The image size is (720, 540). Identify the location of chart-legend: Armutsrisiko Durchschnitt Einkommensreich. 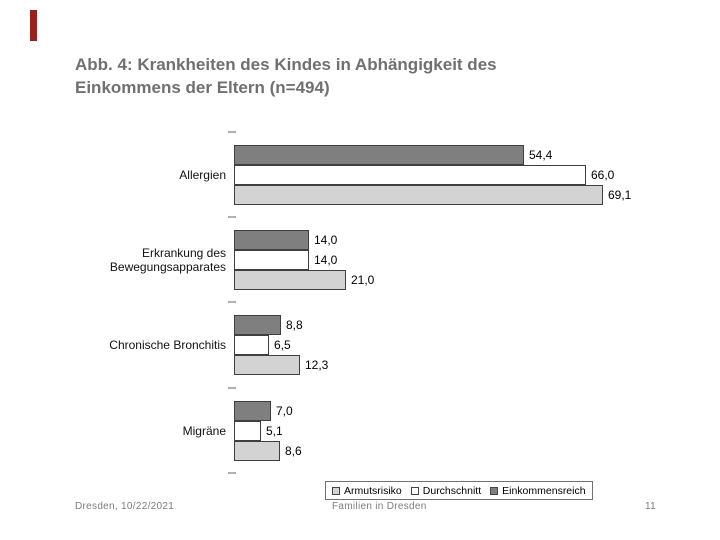
(459, 490).